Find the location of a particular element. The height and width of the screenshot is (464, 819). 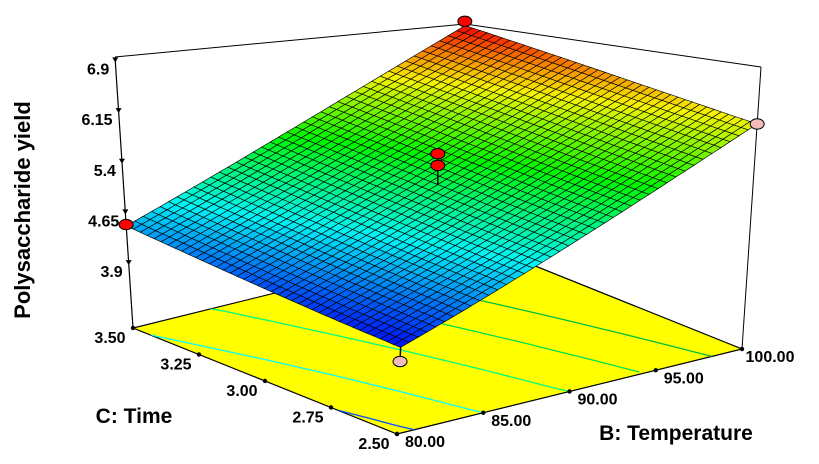

b-tick-label: 95.00 is located at coordinates (684, 378).